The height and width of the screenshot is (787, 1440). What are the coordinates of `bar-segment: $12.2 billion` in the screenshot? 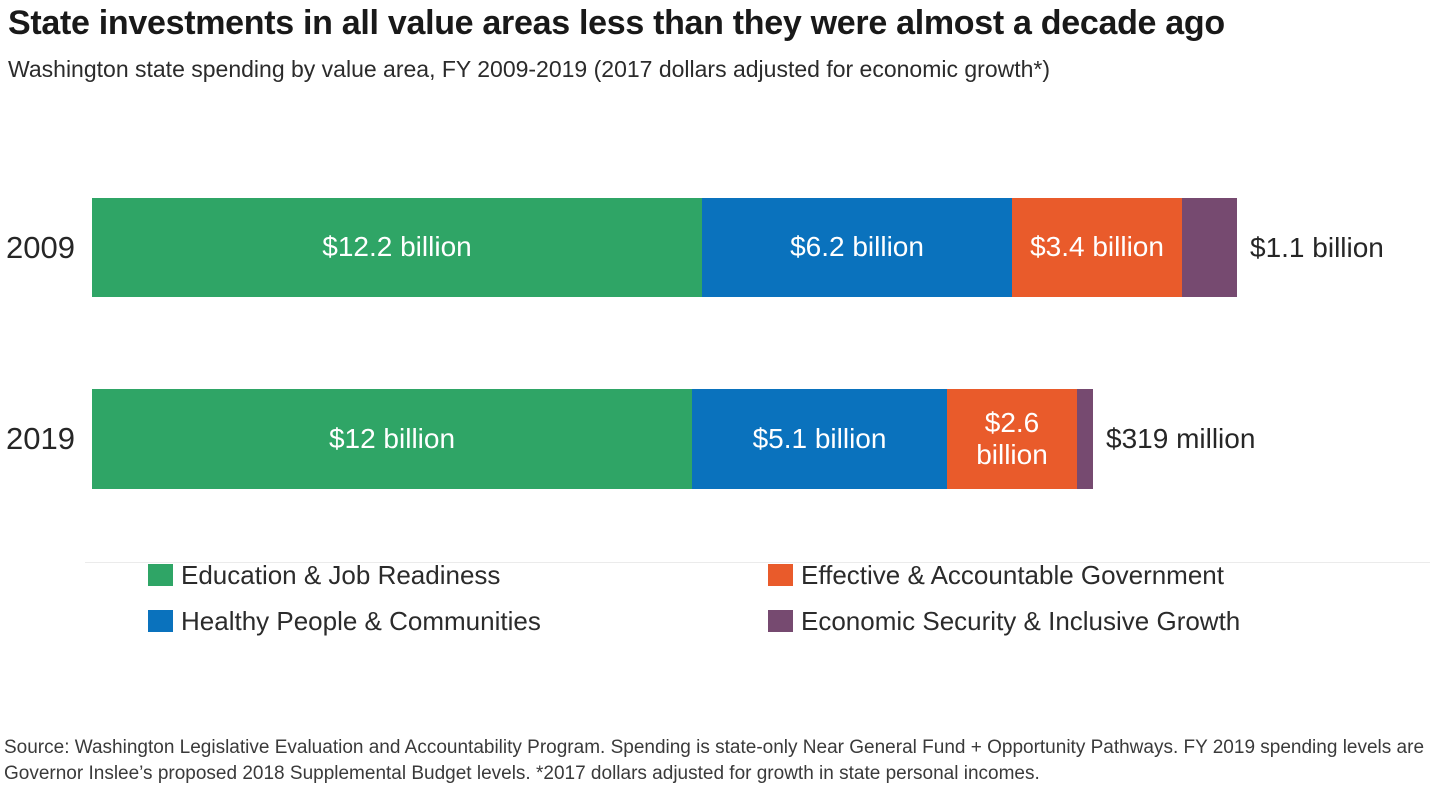 It's located at (397, 247).